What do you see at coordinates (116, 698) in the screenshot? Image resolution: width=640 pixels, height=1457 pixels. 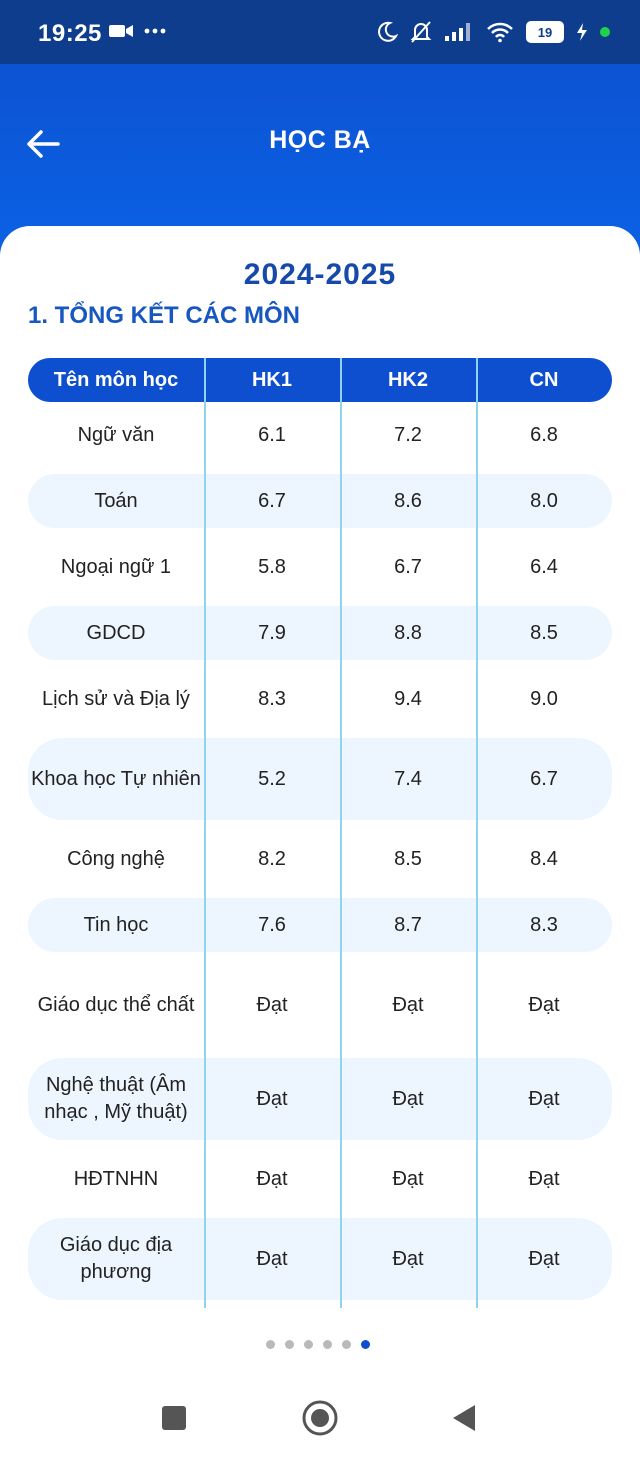 I see `subject-name: Lịch sử và Địa lý` at bounding box center [116, 698].